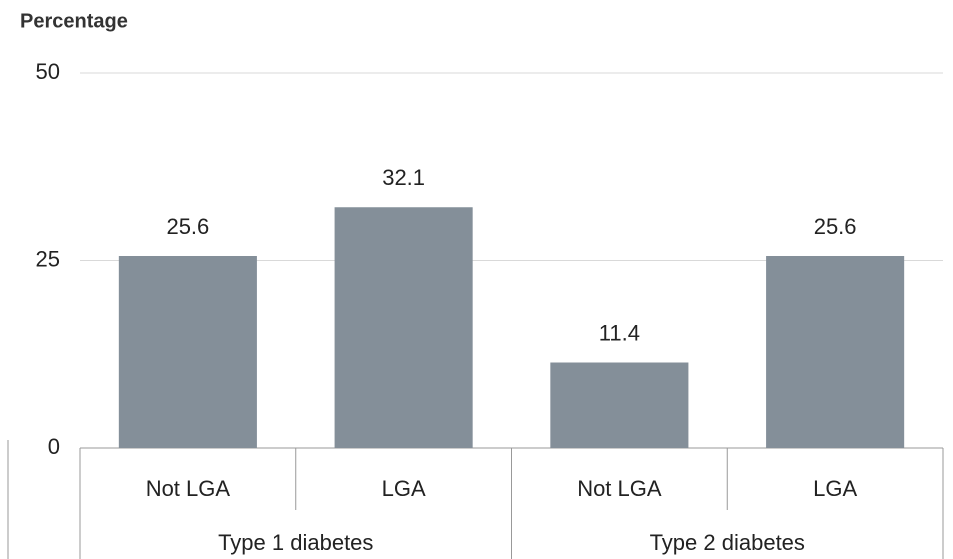  Describe the element at coordinates (48, 71) in the screenshot. I see `y-tick-label: 50` at that location.